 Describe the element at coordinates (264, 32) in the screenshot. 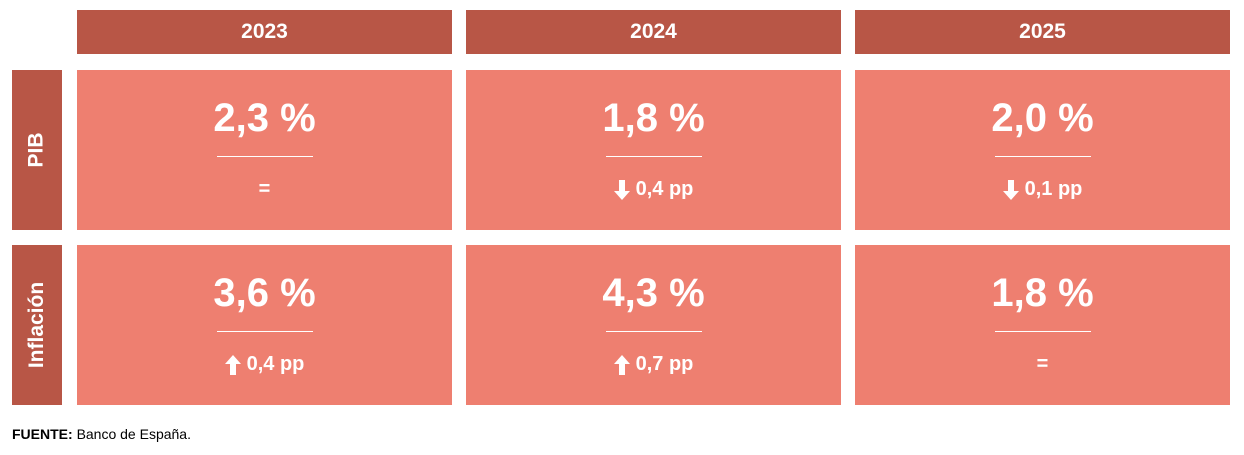

I see `column-header: 2023` at that location.